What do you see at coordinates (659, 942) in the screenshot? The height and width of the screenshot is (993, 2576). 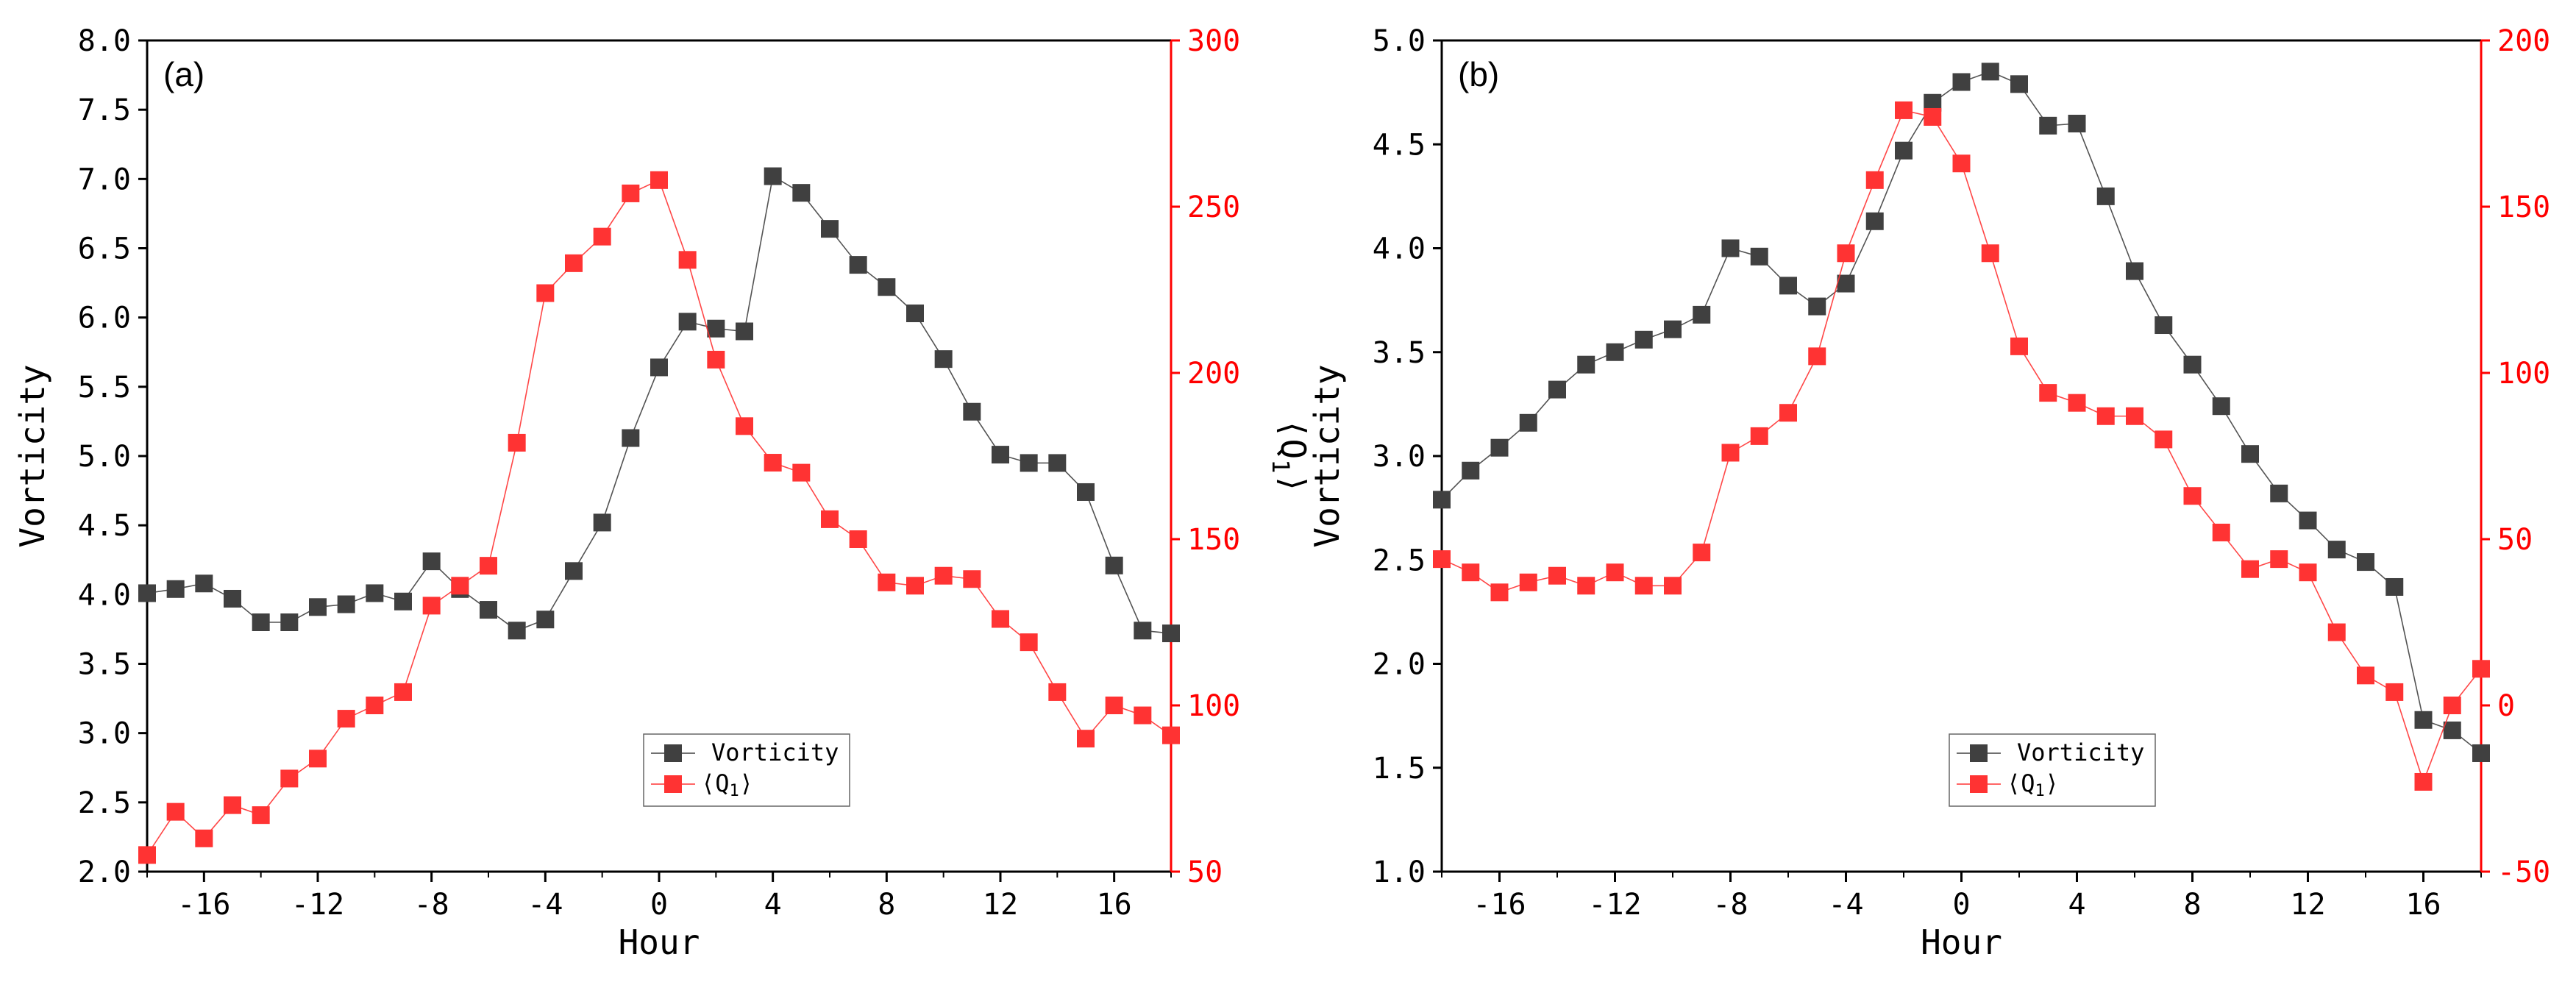 I see `x-axis-title: Hour` at bounding box center [659, 942].